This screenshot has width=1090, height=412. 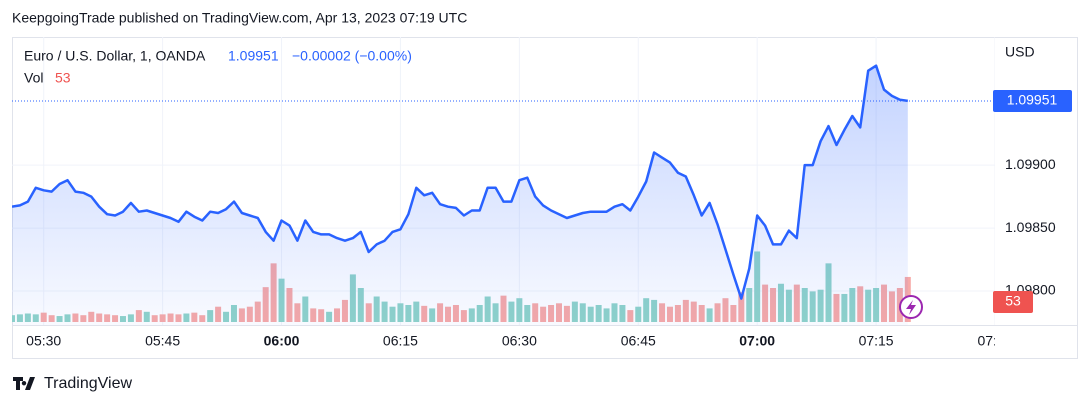 I want to click on news-badge-icon, so click(x=911, y=307).